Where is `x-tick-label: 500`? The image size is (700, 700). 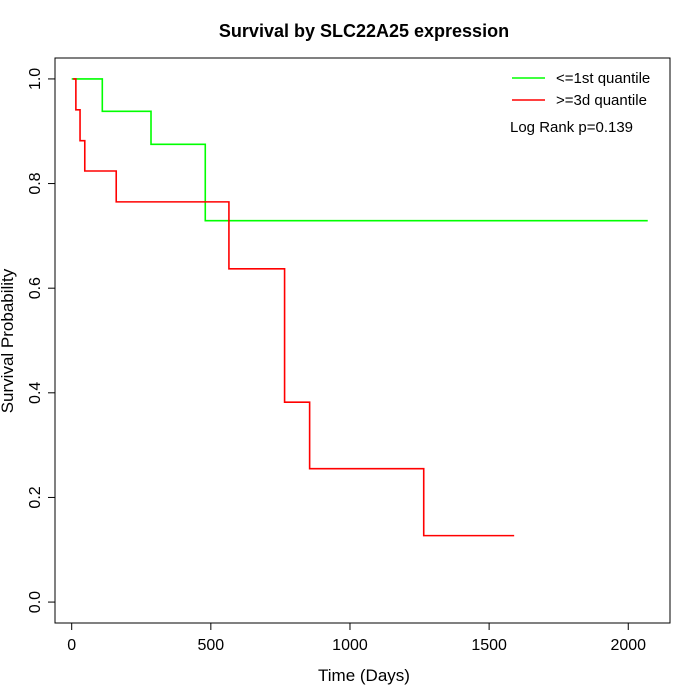 x-tick-label: 500 is located at coordinates (210, 645).